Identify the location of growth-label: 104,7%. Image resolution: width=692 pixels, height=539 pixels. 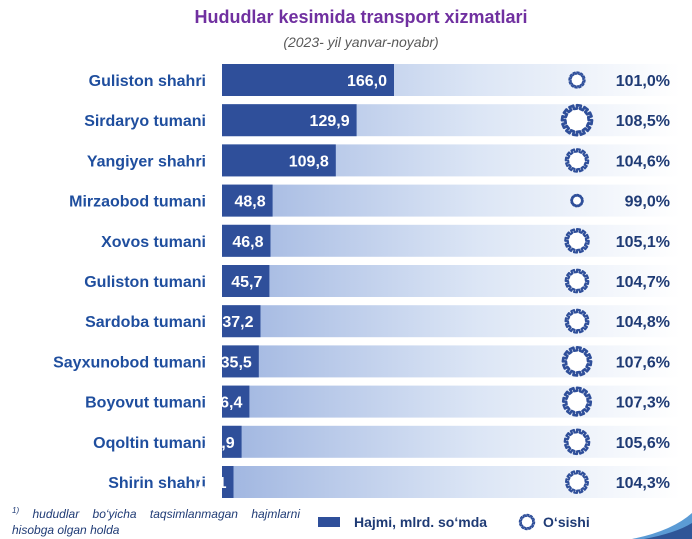
(643, 282).